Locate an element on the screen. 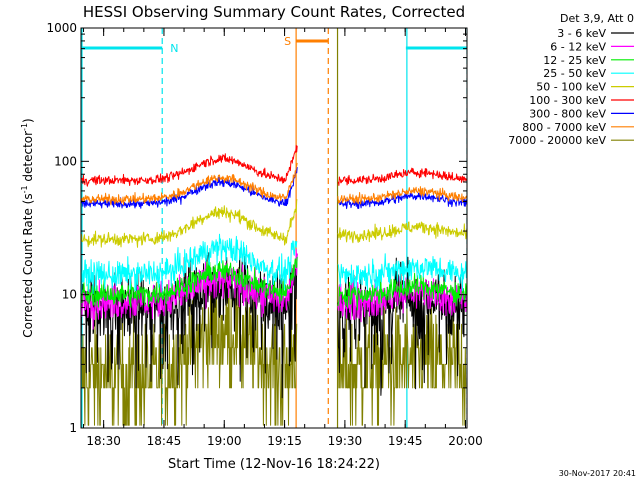 The height and width of the screenshot is (480, 640). legend-entry-label: 50 - 100 keV is located at coordinates (571, 87).